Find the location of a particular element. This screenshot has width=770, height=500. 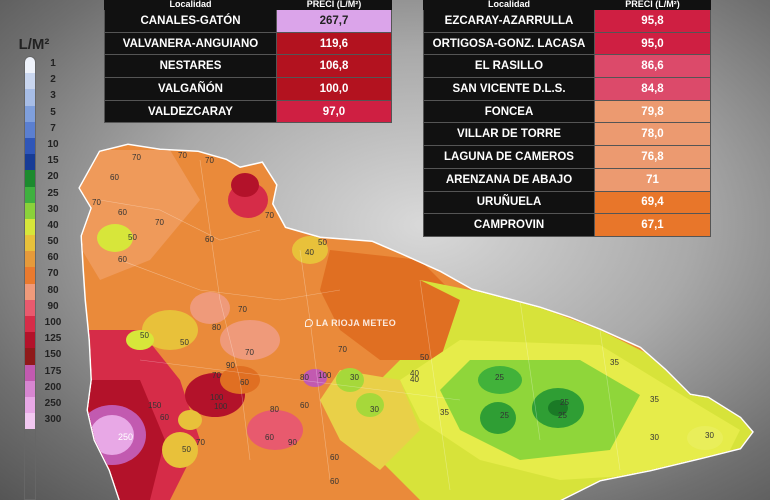

header-precip: PRECI (L/M²) is located at coordinates (334, 5).